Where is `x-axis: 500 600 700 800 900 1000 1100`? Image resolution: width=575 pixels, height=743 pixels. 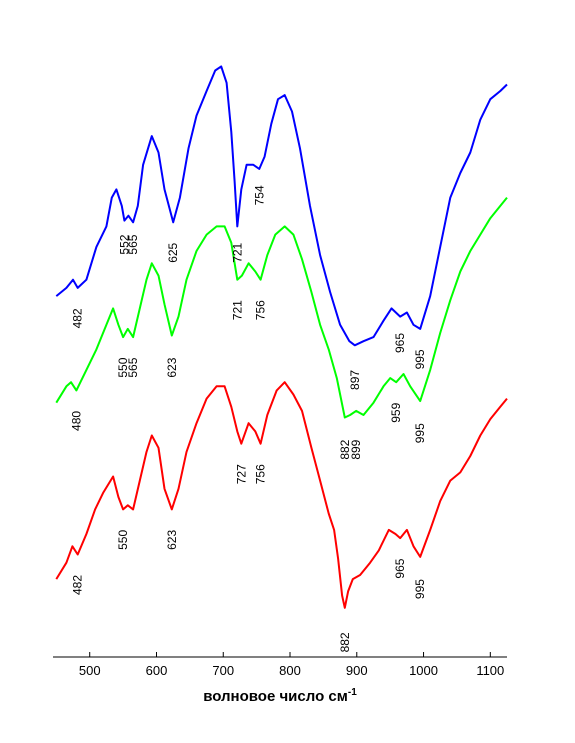
x-axis: 500 600 700 800 900 1000 1100 is located at coordinates (280, 665).